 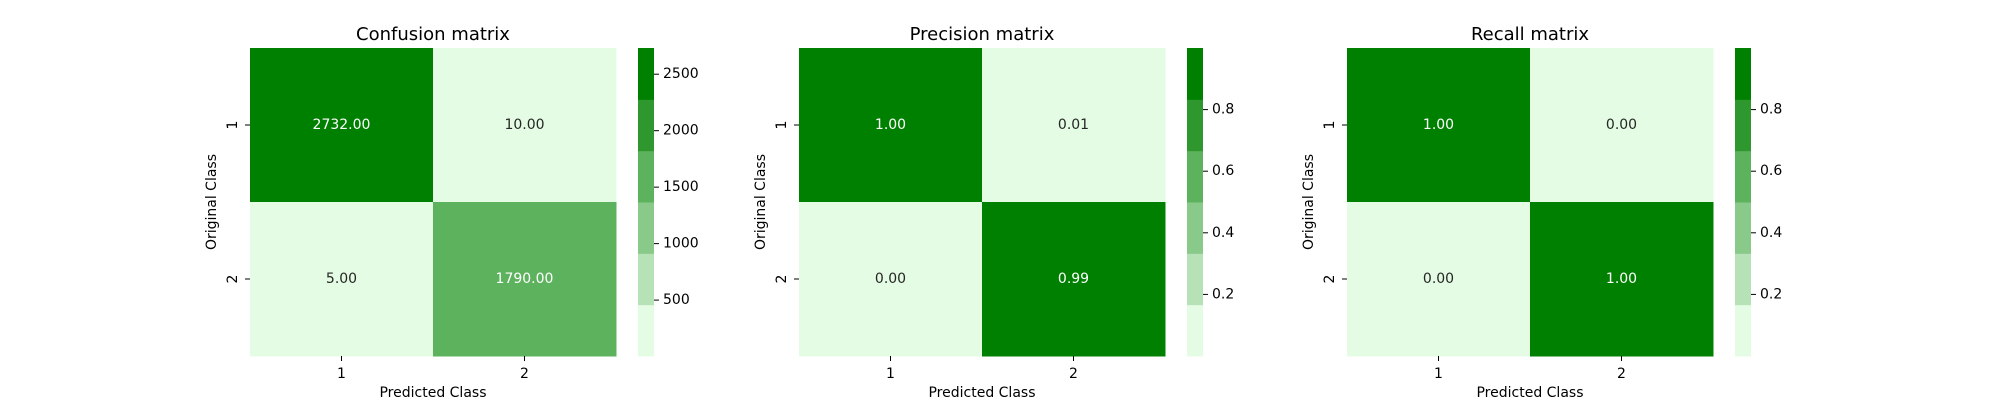 I want to click on cell-value-label: 1790.00, so click(x=525, y=279).